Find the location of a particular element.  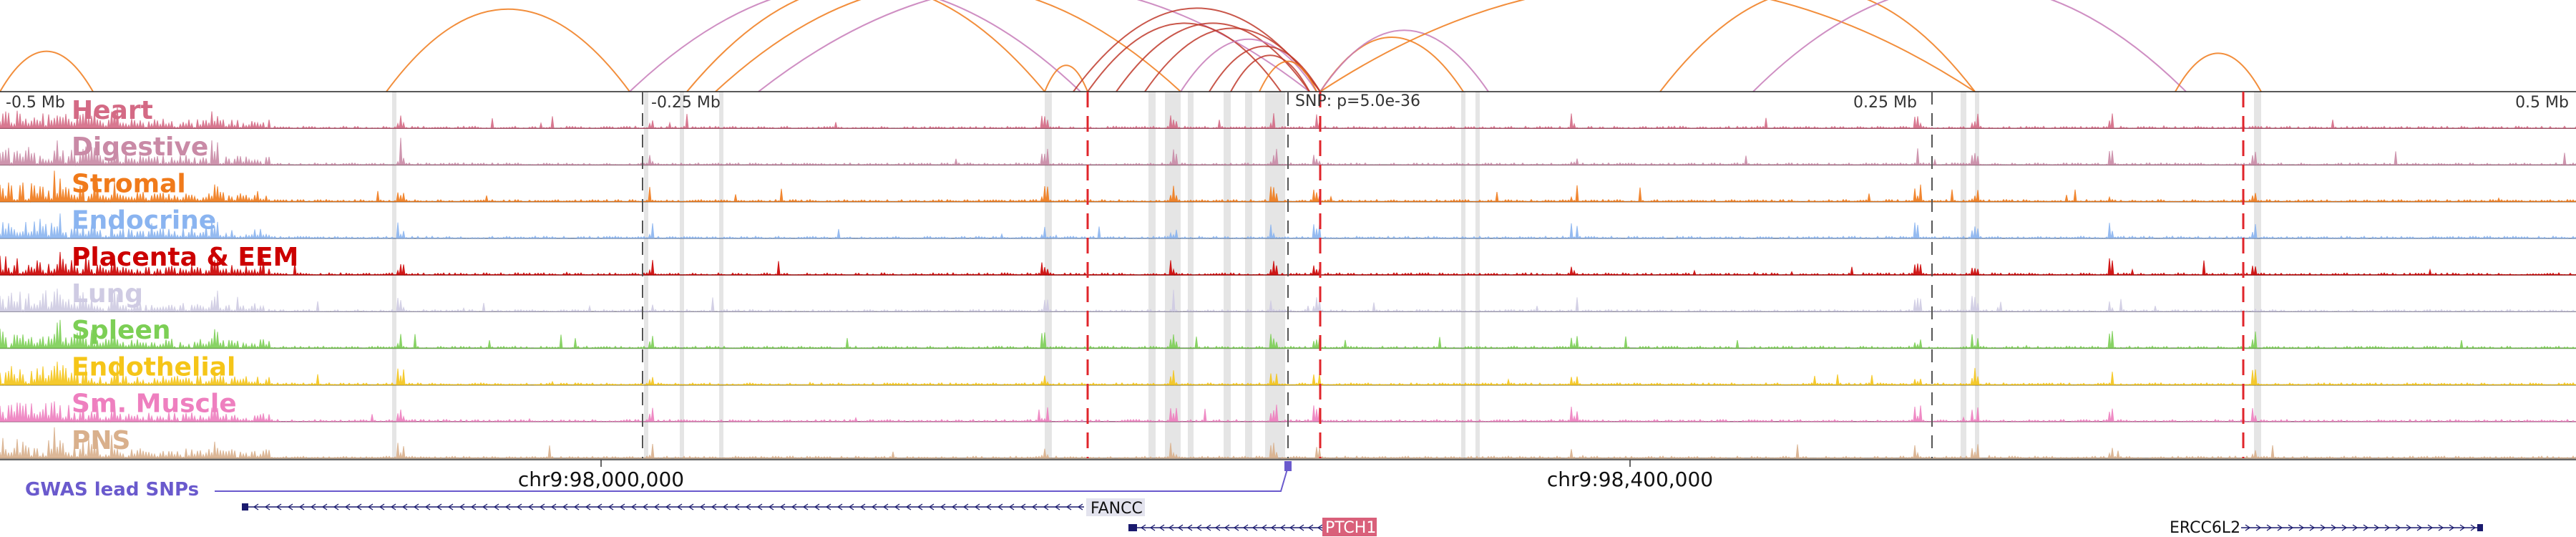

track-label: Digestive is located at coordinates (140, 147).